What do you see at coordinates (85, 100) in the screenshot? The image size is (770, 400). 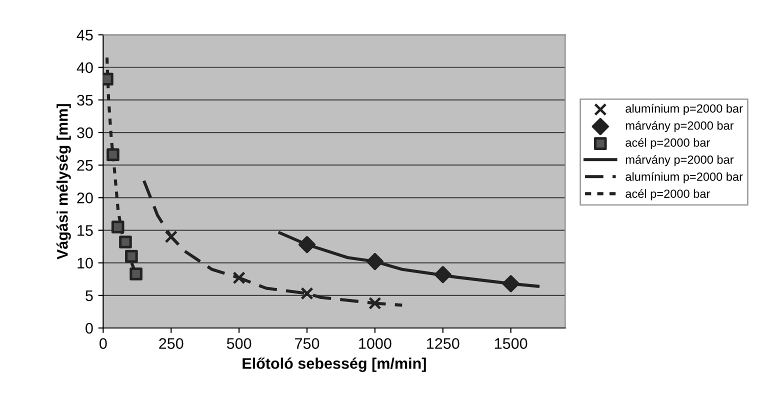 I see `y-tick-label: 35` at bounding box center [85, 100].